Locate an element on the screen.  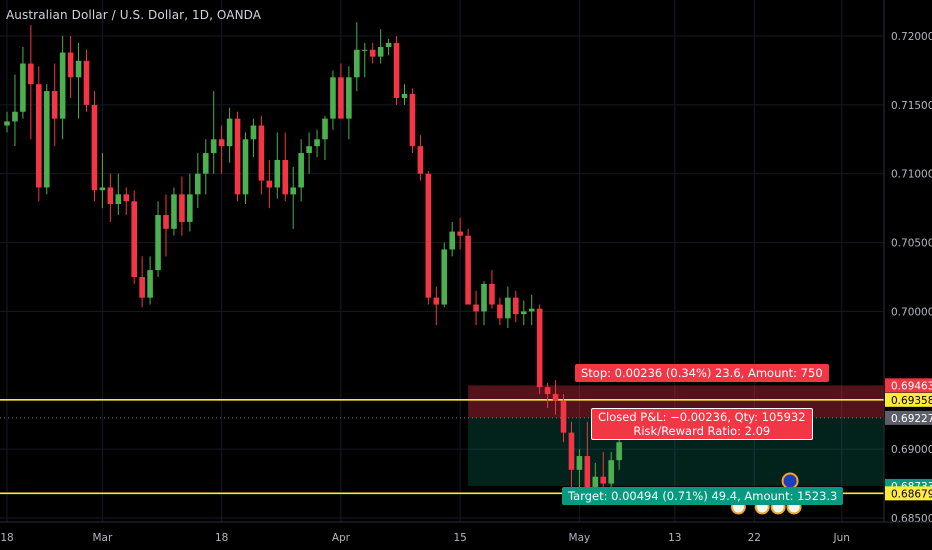
x-tick-label: May is located at coordinates (580, 538).